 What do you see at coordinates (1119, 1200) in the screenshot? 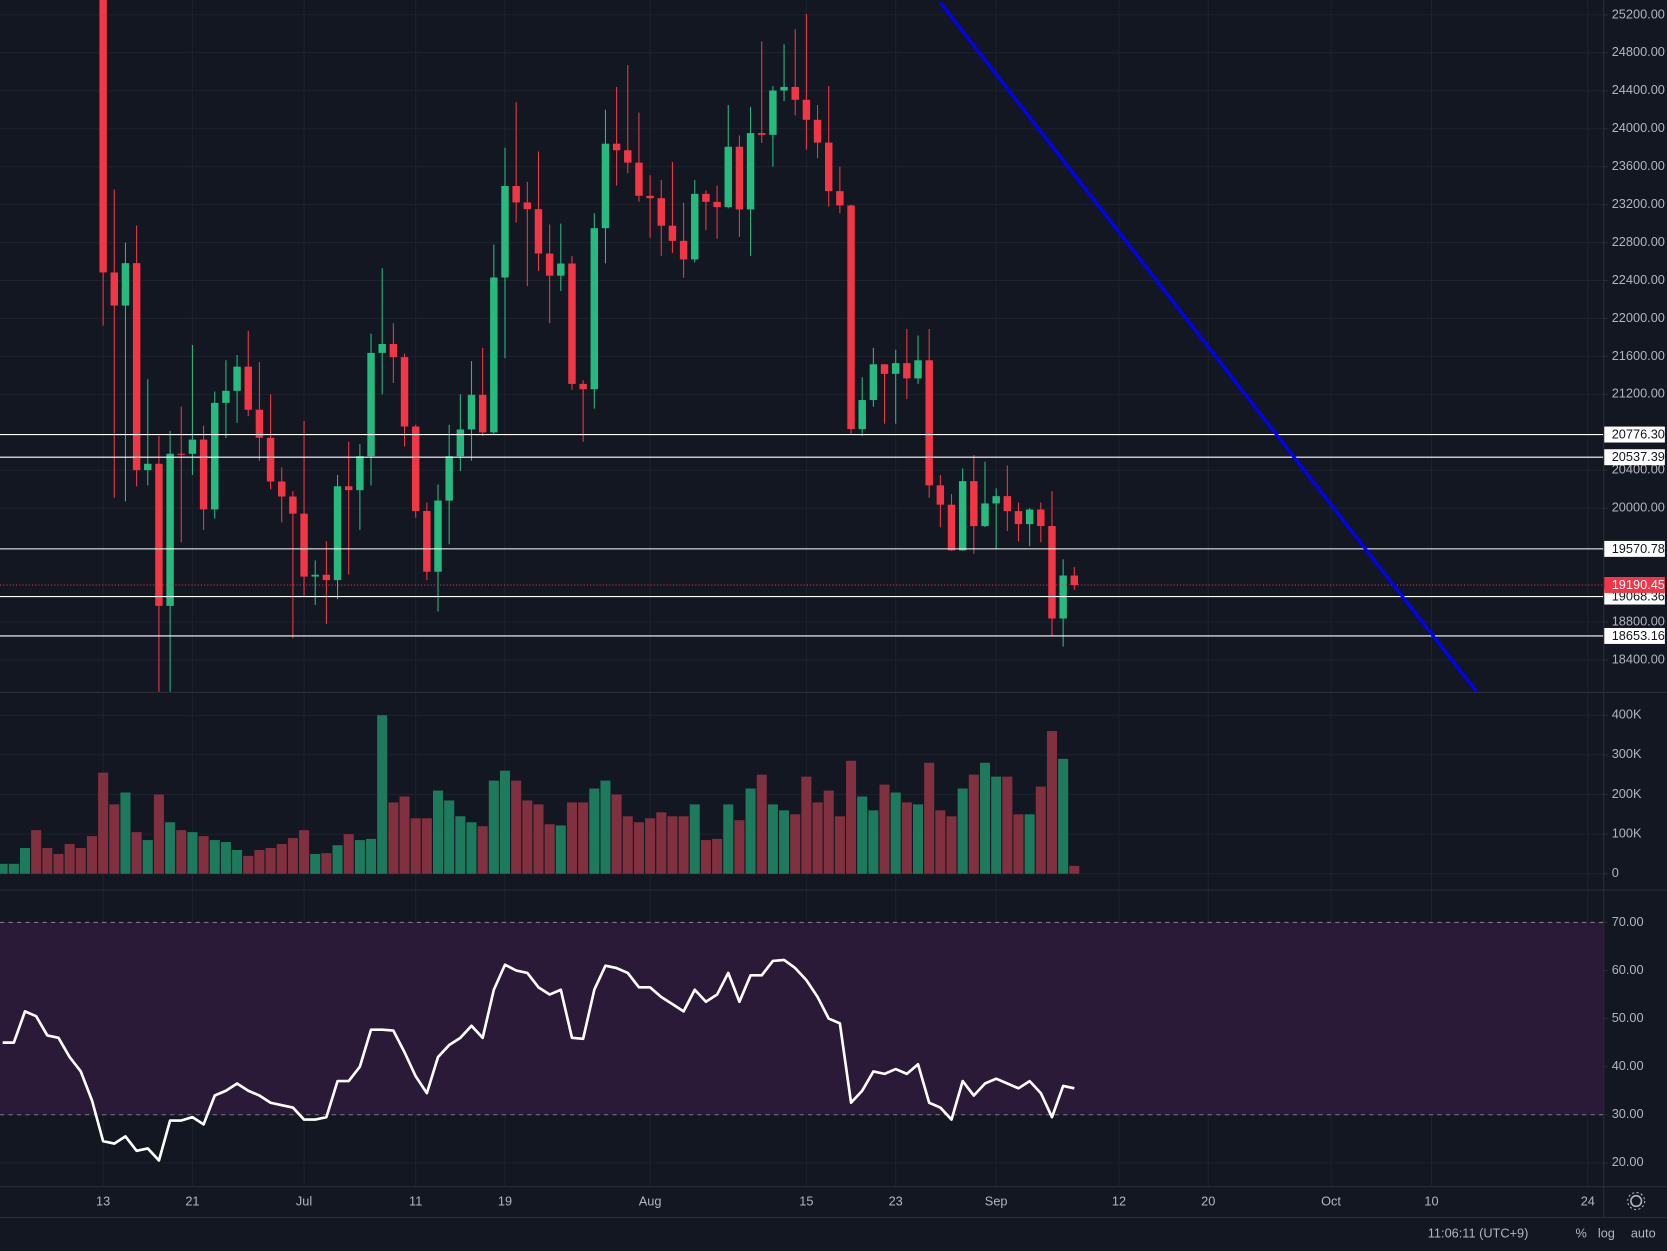
I see `x-tick-label: 12` at bounding box center [1119, 1200].